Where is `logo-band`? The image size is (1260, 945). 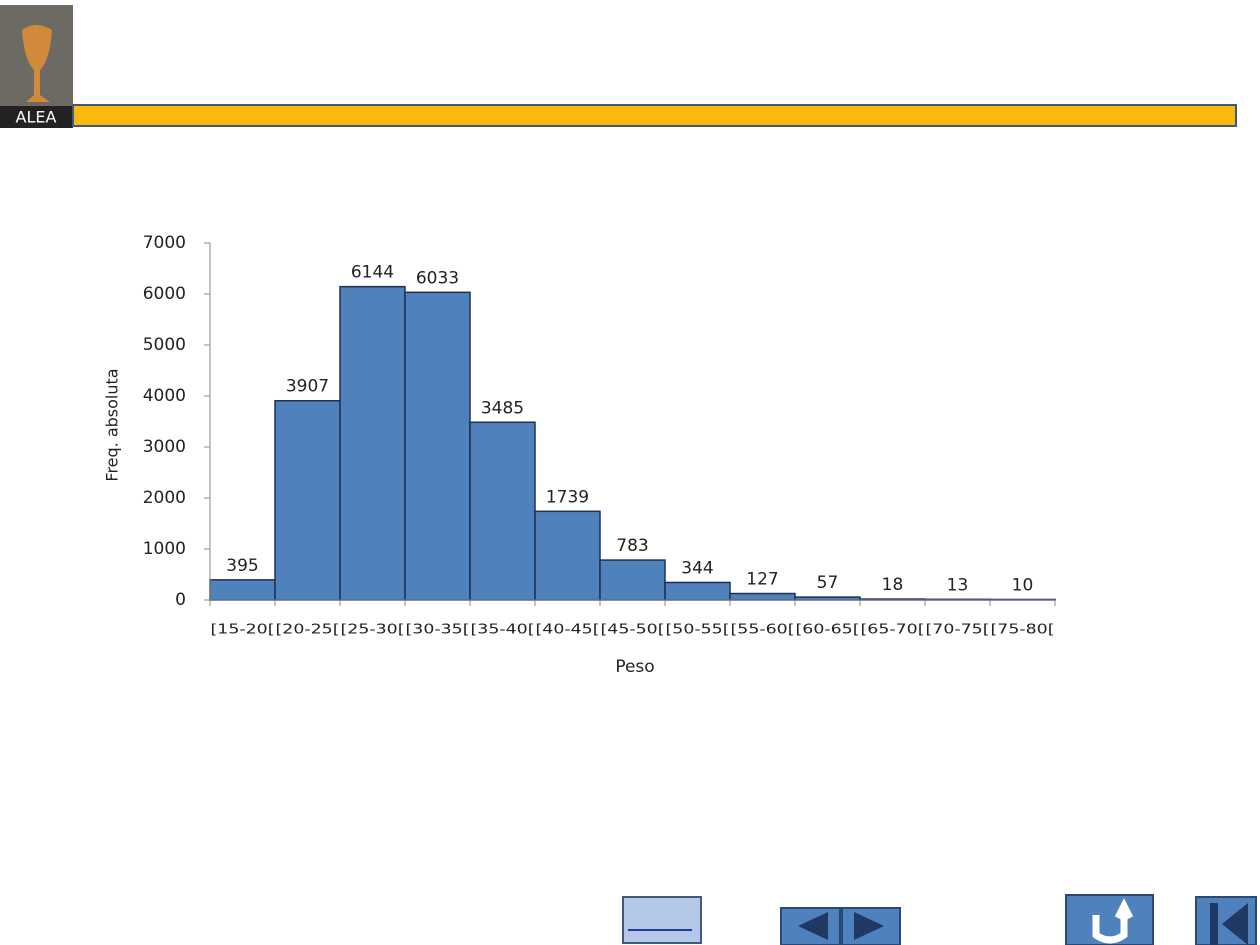
logo-band is located at coordinates (36, 117).